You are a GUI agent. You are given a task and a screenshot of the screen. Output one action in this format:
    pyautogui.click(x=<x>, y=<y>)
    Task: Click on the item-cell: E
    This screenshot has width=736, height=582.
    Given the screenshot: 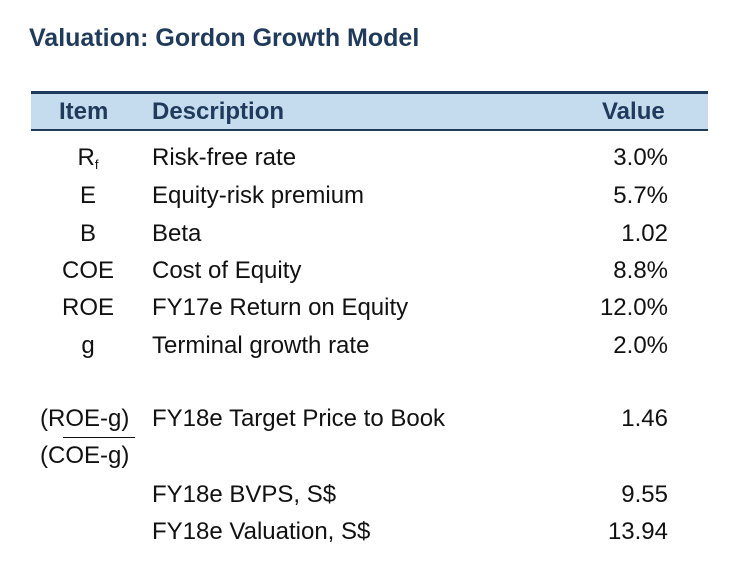 What is the action you would take?
    pyautogui.click(x=87, y=195)
    